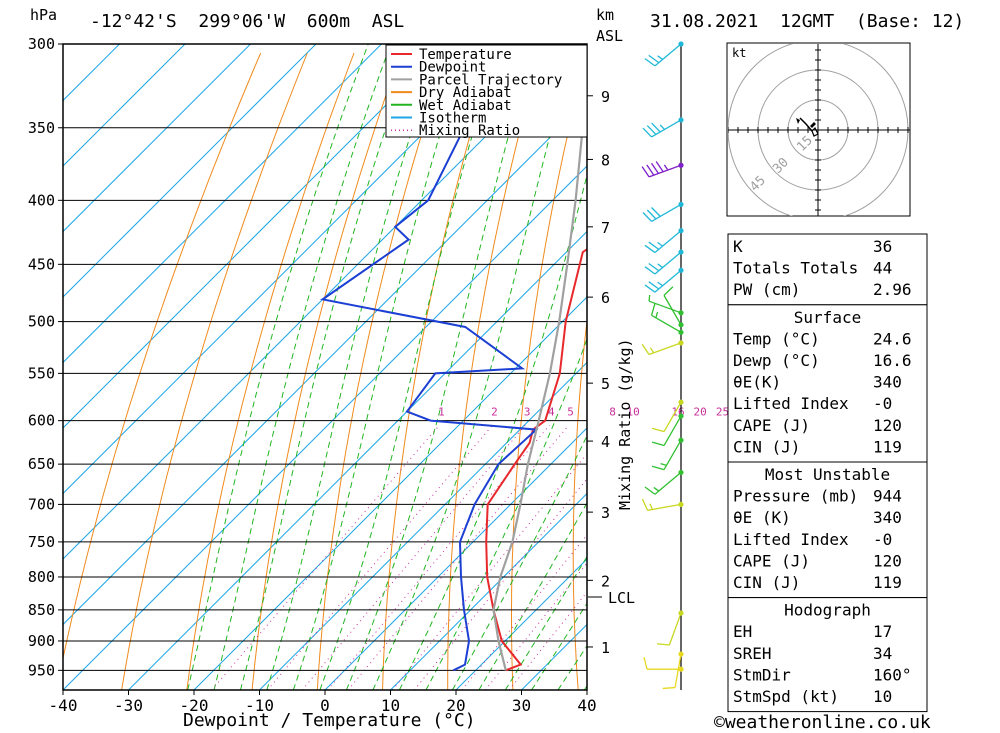 This screenshot has height=733, width=1000. Describe the element at coordinates (887, 582) in the screenshot. I see `indices-value: 119` at that location.